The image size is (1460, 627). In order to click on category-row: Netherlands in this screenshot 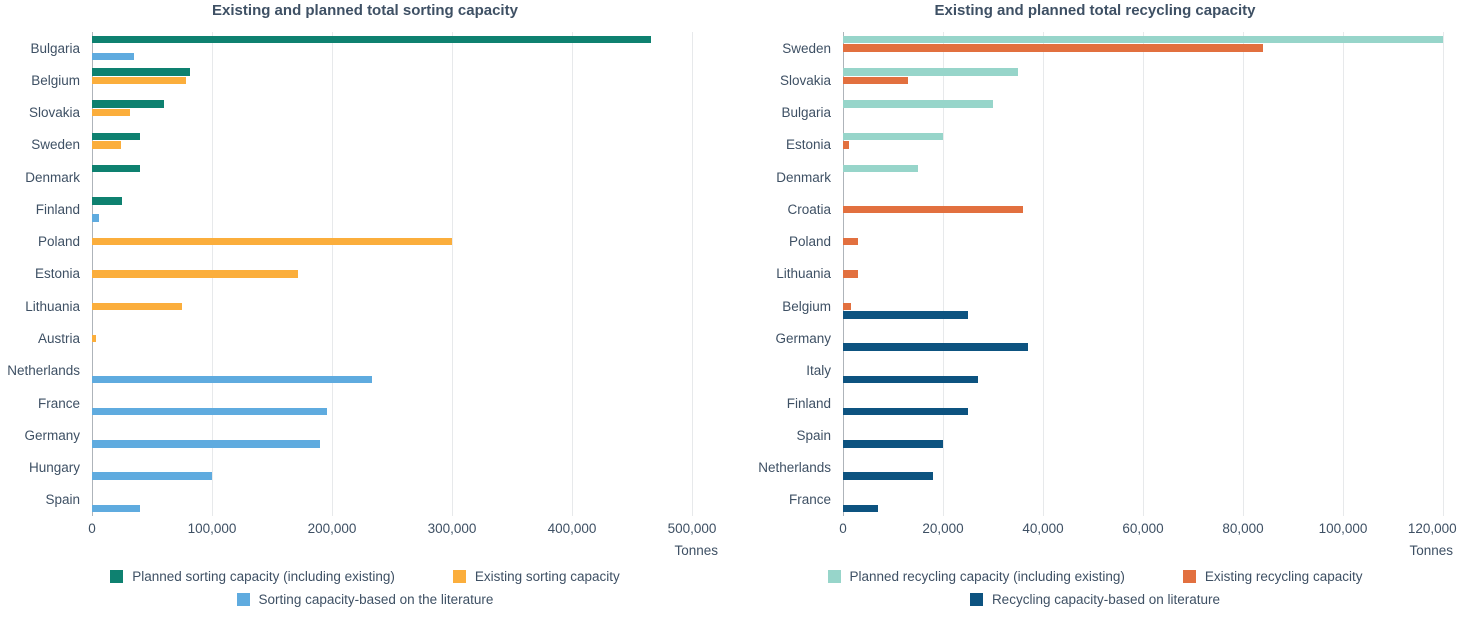, I will do `click(1095, 467)`.